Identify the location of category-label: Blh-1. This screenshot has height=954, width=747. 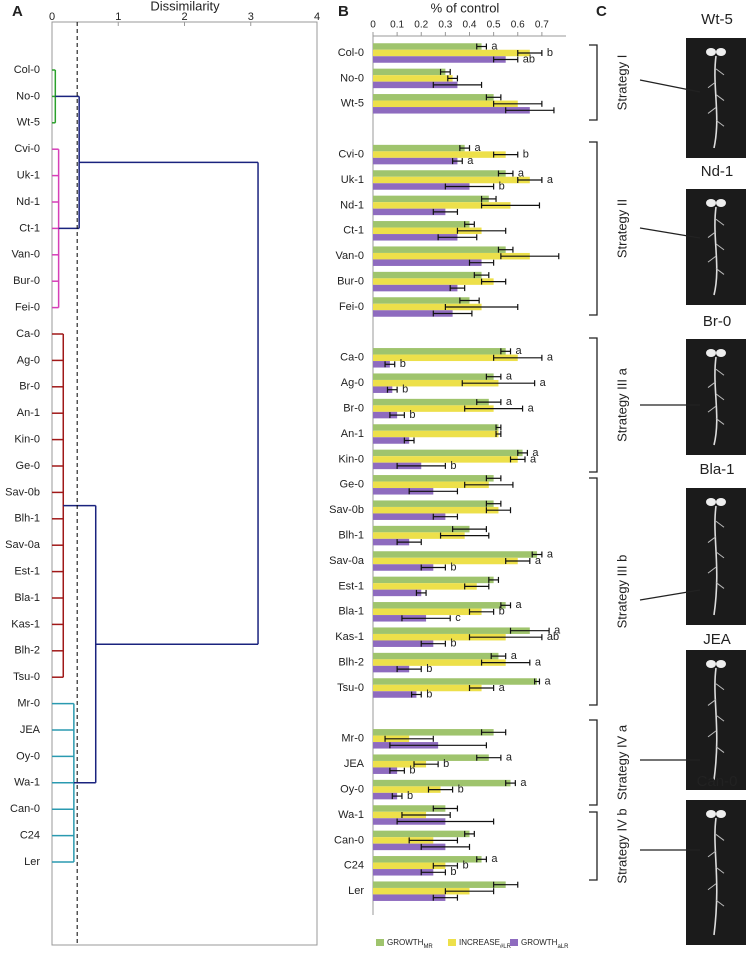
(351, 536).